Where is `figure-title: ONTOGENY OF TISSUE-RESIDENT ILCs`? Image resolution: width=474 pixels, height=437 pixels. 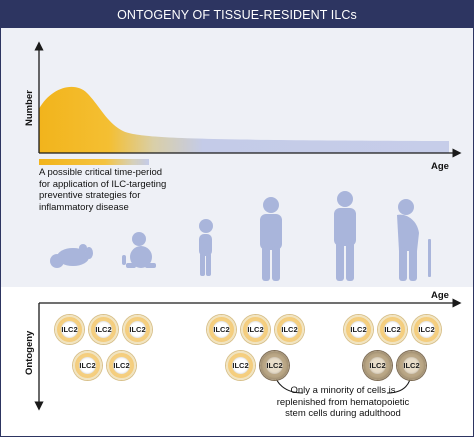 figure-title: ONTOGENY OF TISSUE-RESIDENT ILCs is located at coordinates (237, 14).